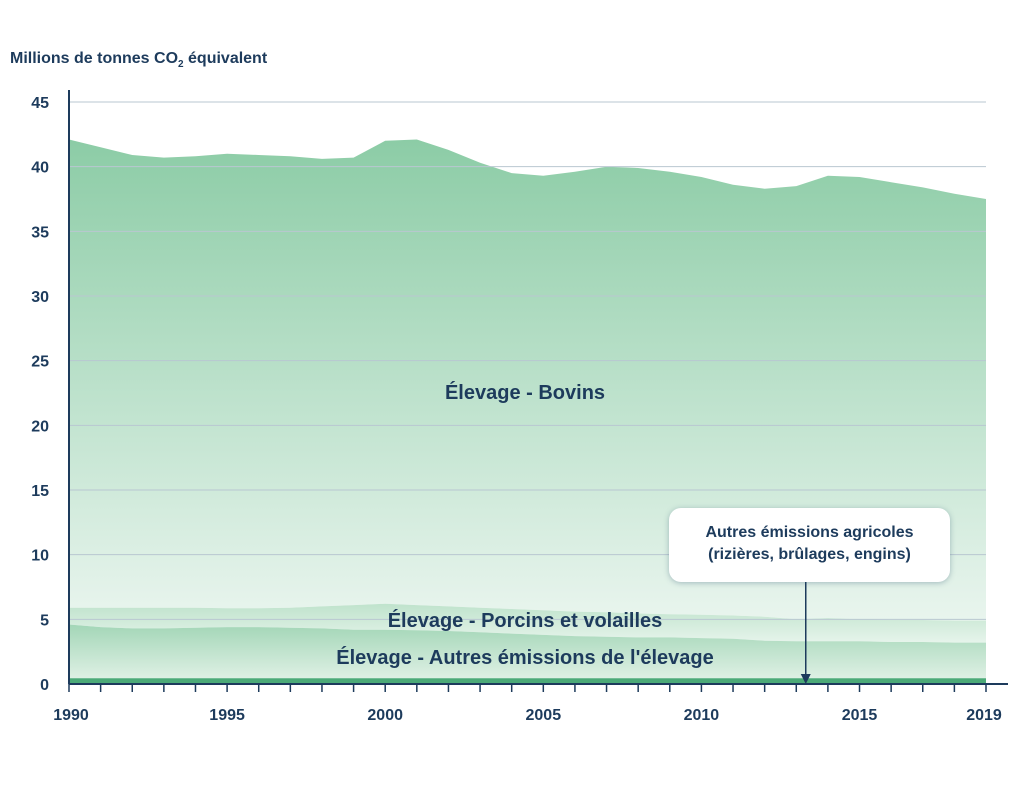 This screenshot has width=1024, height=789. I want to click on y-tick-label: 45, so click(40, 103).